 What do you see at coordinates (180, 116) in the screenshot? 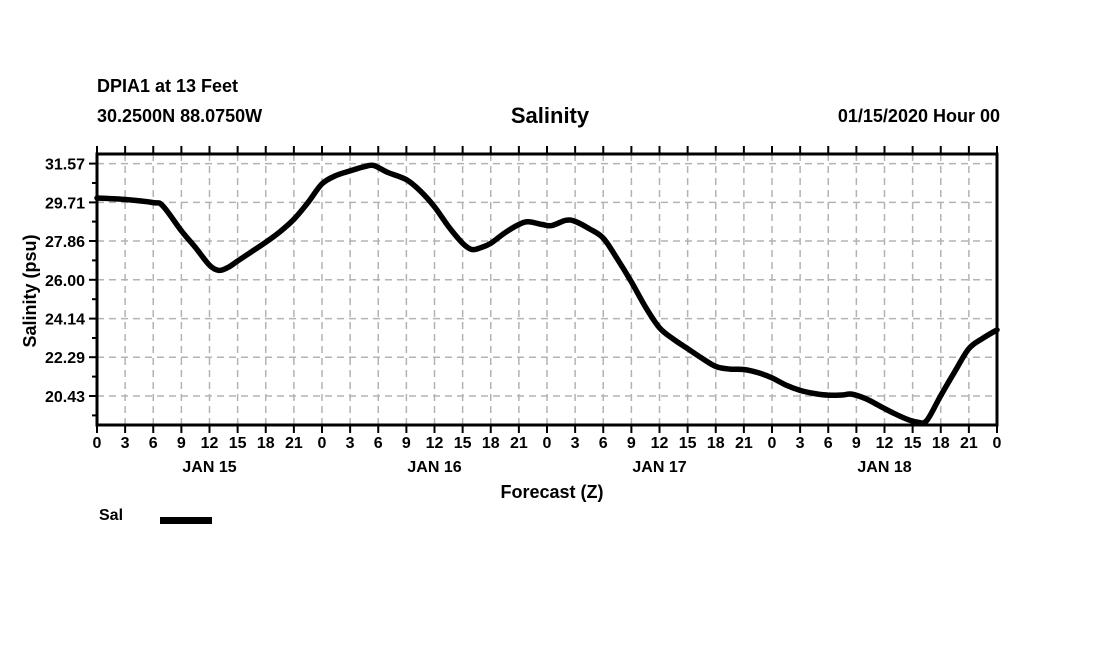
I see `station-coordinates-label: 30.2500N 88.0750W` at bounding box center [180, 116].